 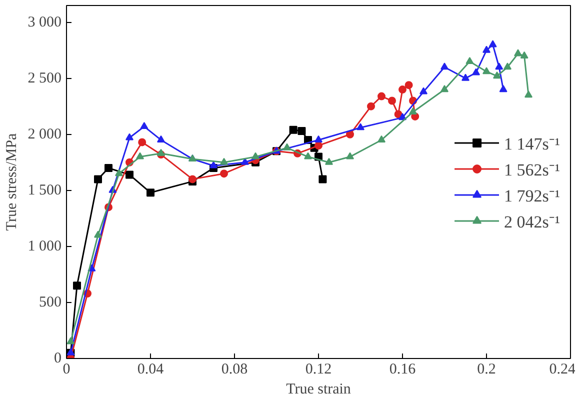 I want to click on y-tick-label: 2 500, so click(x=45, y=78).